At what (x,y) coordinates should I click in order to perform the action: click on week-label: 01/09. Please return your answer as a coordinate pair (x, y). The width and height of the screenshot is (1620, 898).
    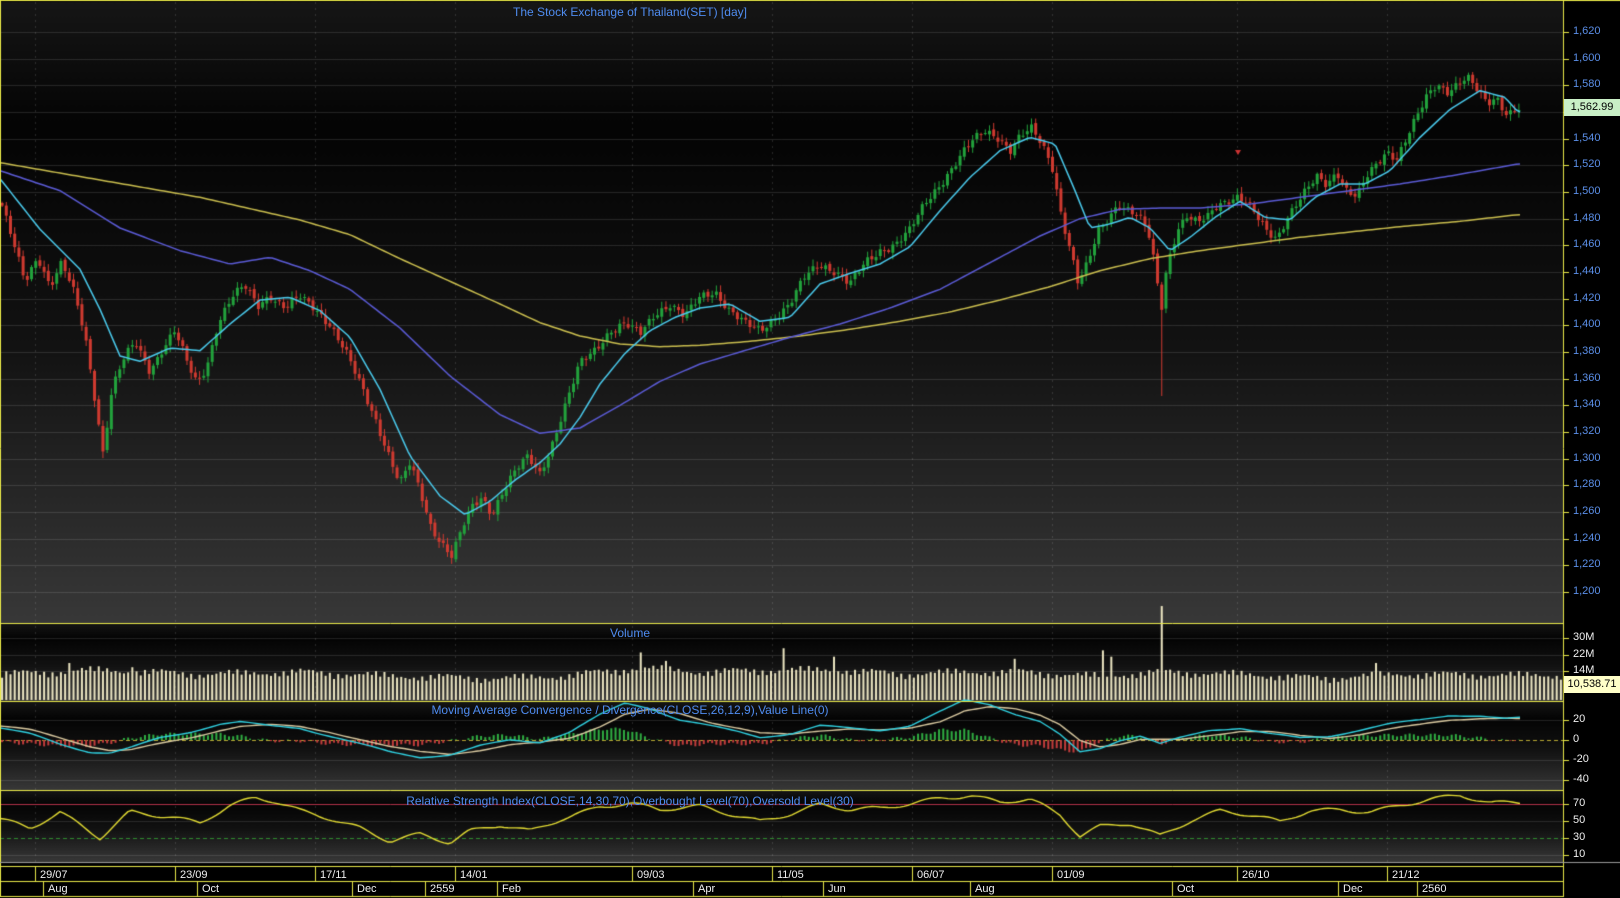
    Looking at the image, I should click on (1071, 875).